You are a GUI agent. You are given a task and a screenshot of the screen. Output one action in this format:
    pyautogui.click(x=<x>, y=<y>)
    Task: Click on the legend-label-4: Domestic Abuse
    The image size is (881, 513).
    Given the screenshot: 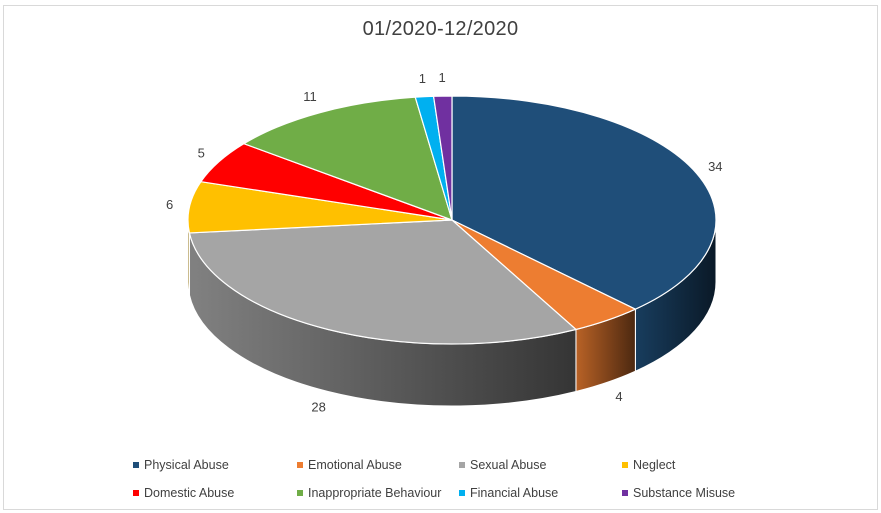 What is the action you would take?
    pyautogui.click(x=189, y=493)
    